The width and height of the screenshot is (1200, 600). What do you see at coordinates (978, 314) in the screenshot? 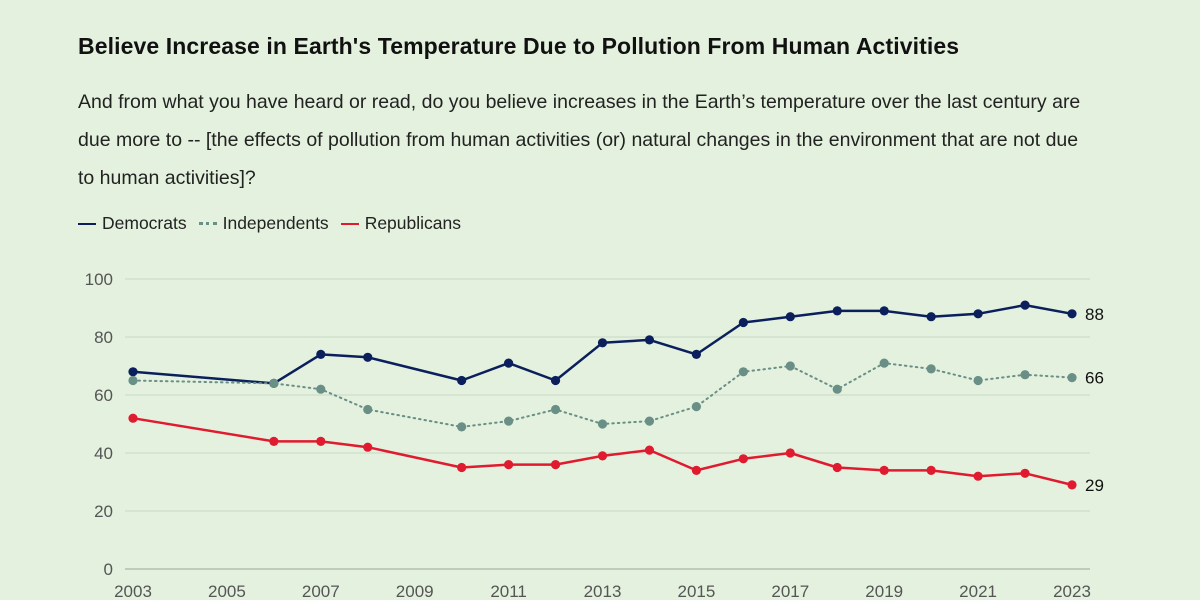
I see `data-point-democrats-2021` at bounding box center [978, 314].